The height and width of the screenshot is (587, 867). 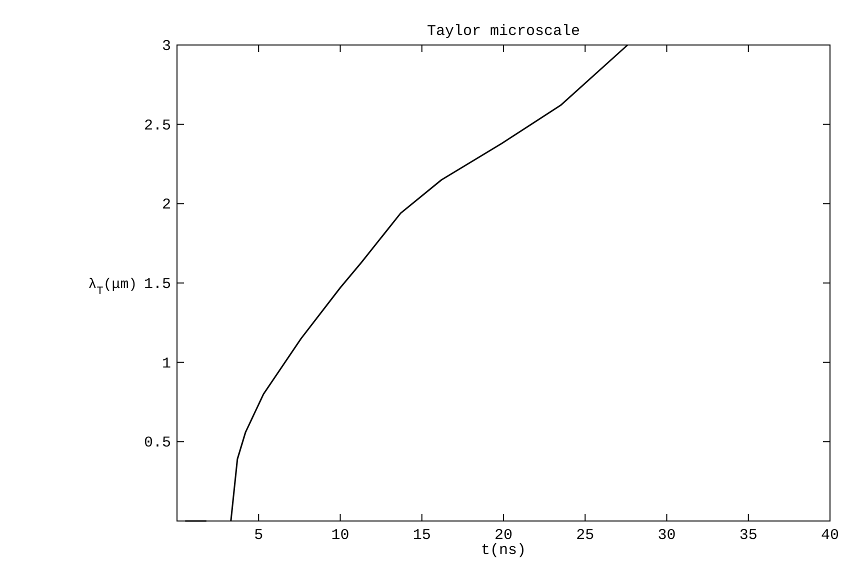 I want to click on x-tick-label: 15, so click(x=421, y=535).